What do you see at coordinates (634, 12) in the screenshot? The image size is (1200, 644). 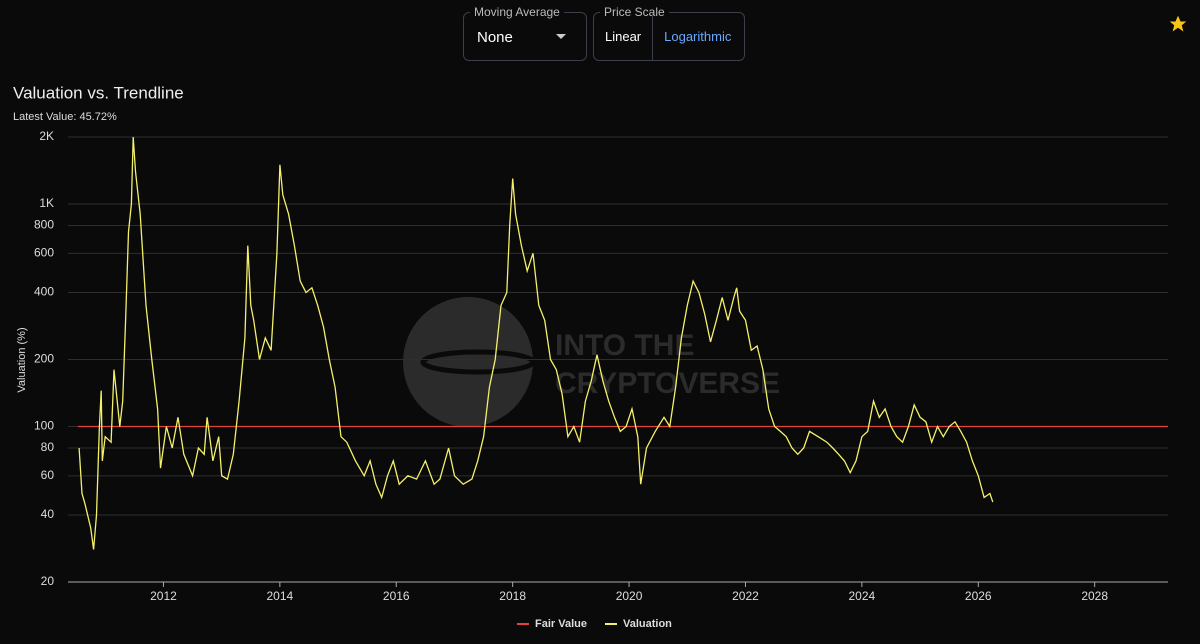 I see `toggle-label: Price Scale` at bounding box center [634, 12].